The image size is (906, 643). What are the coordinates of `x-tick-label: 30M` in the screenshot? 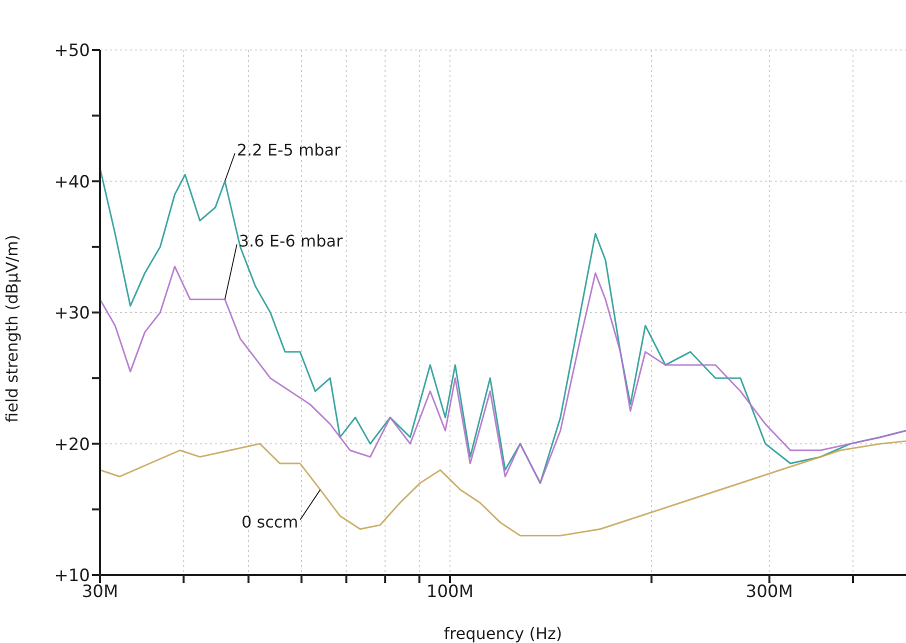 It's located at (100, 592).